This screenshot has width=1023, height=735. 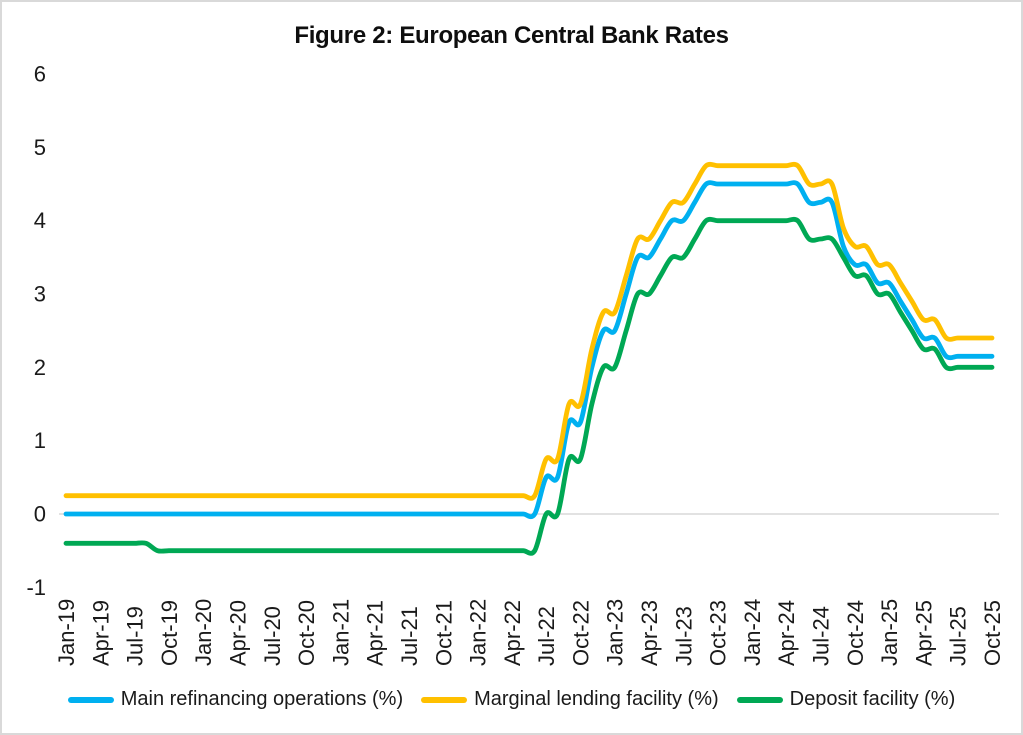 I want to click on x-axis-tick-label: Jul-25, so click(x=958, y=636).